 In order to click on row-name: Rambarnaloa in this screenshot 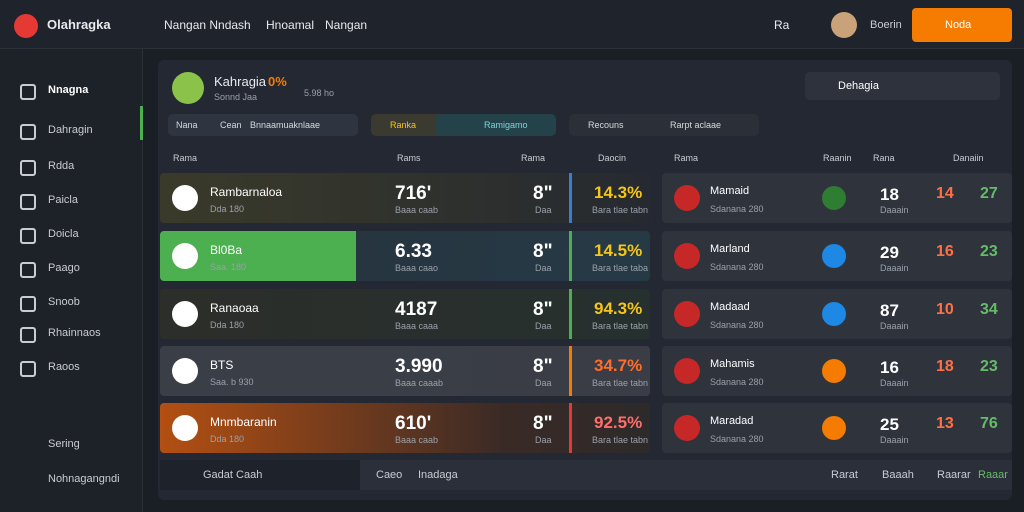, I will do `click(246, 192)`.